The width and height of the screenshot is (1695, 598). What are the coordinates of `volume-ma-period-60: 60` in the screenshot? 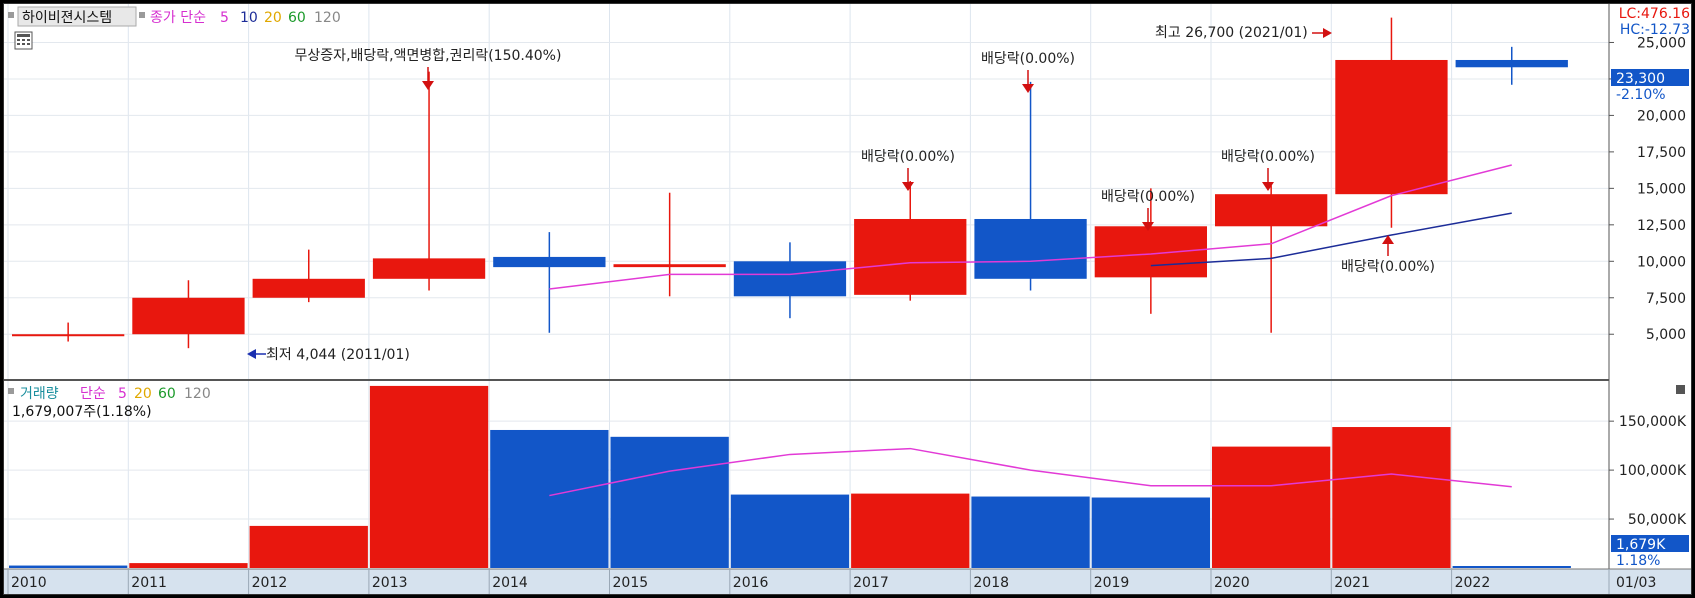 It's located at (167, 394).